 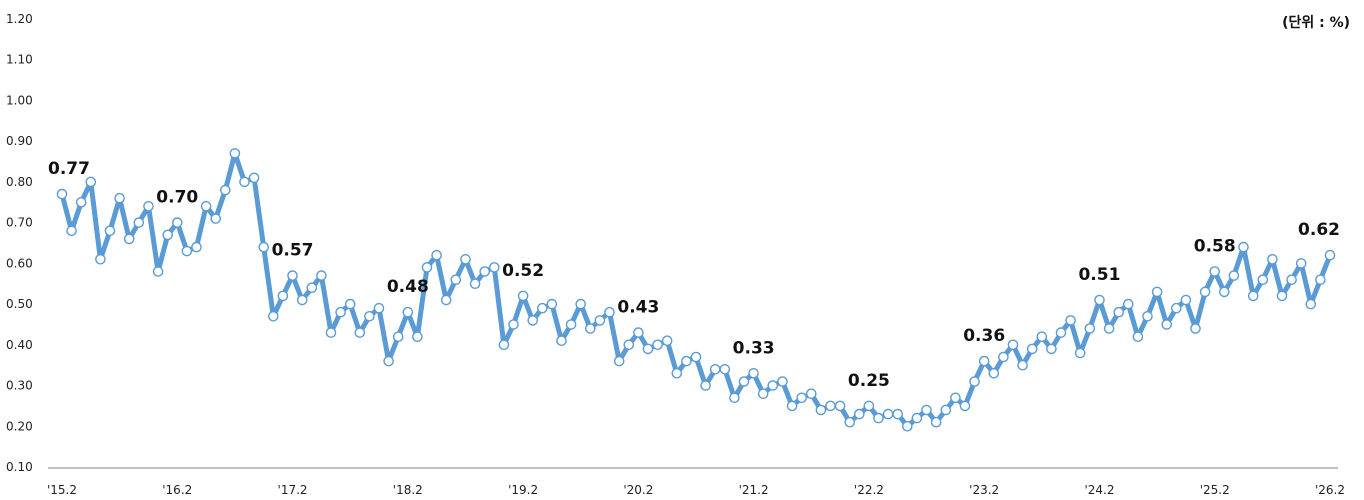 I want to click on y-tick-label: 1.10, so click(x=19, y=60).